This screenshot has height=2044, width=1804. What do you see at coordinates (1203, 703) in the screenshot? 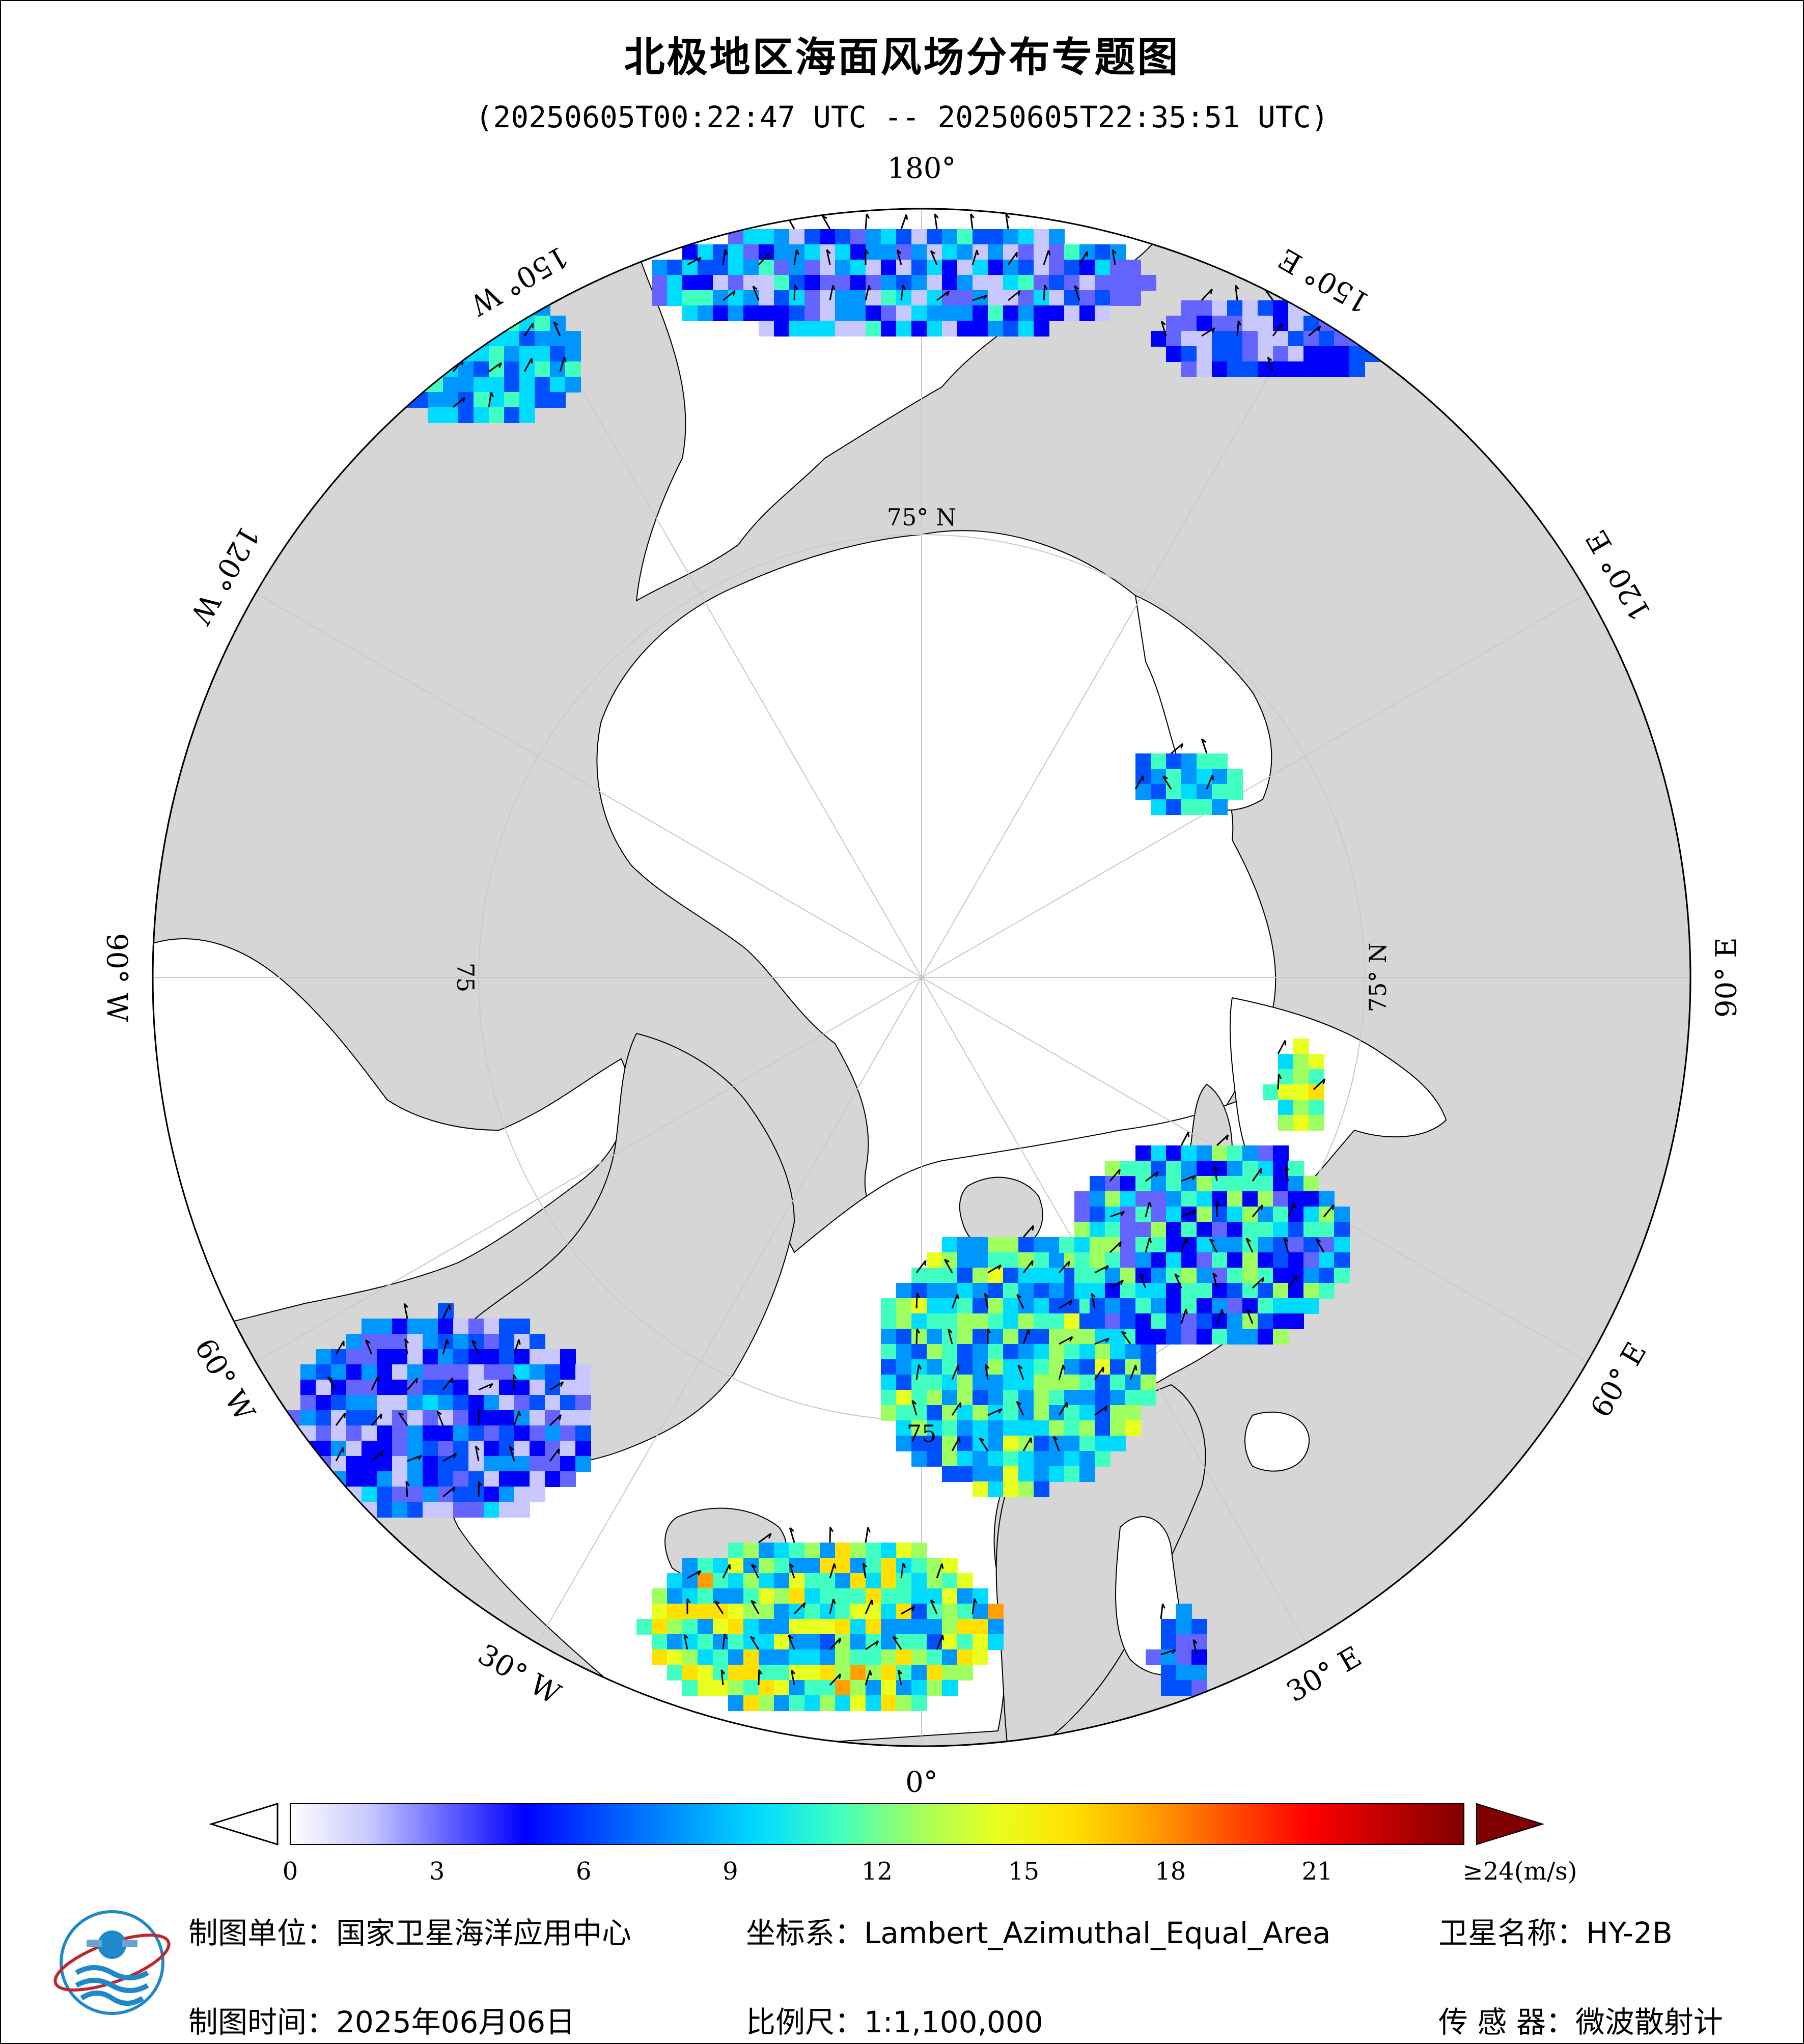
I see `laptev-sea` at bounding box center [1203, 703].